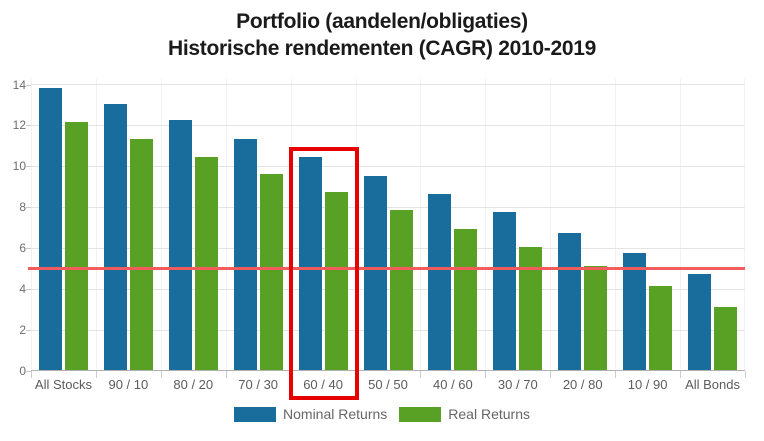  Describe the element at coordinates (63, 384) in the screenshot. I see `x-category-label: All Stocks` at that location.